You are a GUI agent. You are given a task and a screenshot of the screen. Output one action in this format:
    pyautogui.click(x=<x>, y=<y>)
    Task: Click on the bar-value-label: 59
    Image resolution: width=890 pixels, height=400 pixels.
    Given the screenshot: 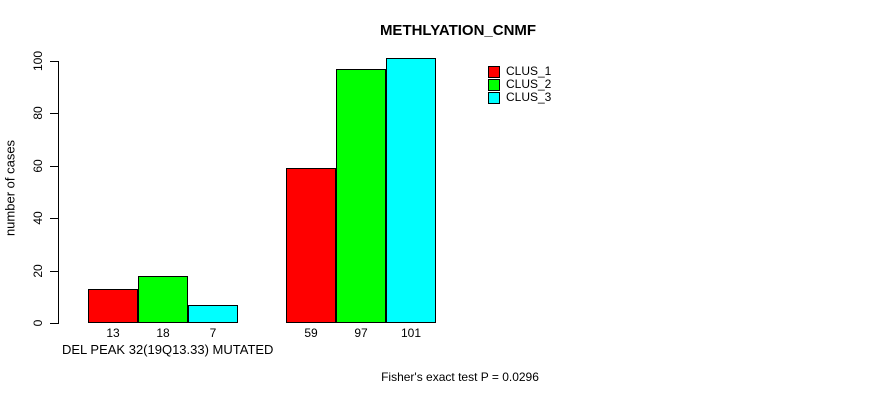 What is the action you would take?
    pyautogui.click(x=311, y=333)
    